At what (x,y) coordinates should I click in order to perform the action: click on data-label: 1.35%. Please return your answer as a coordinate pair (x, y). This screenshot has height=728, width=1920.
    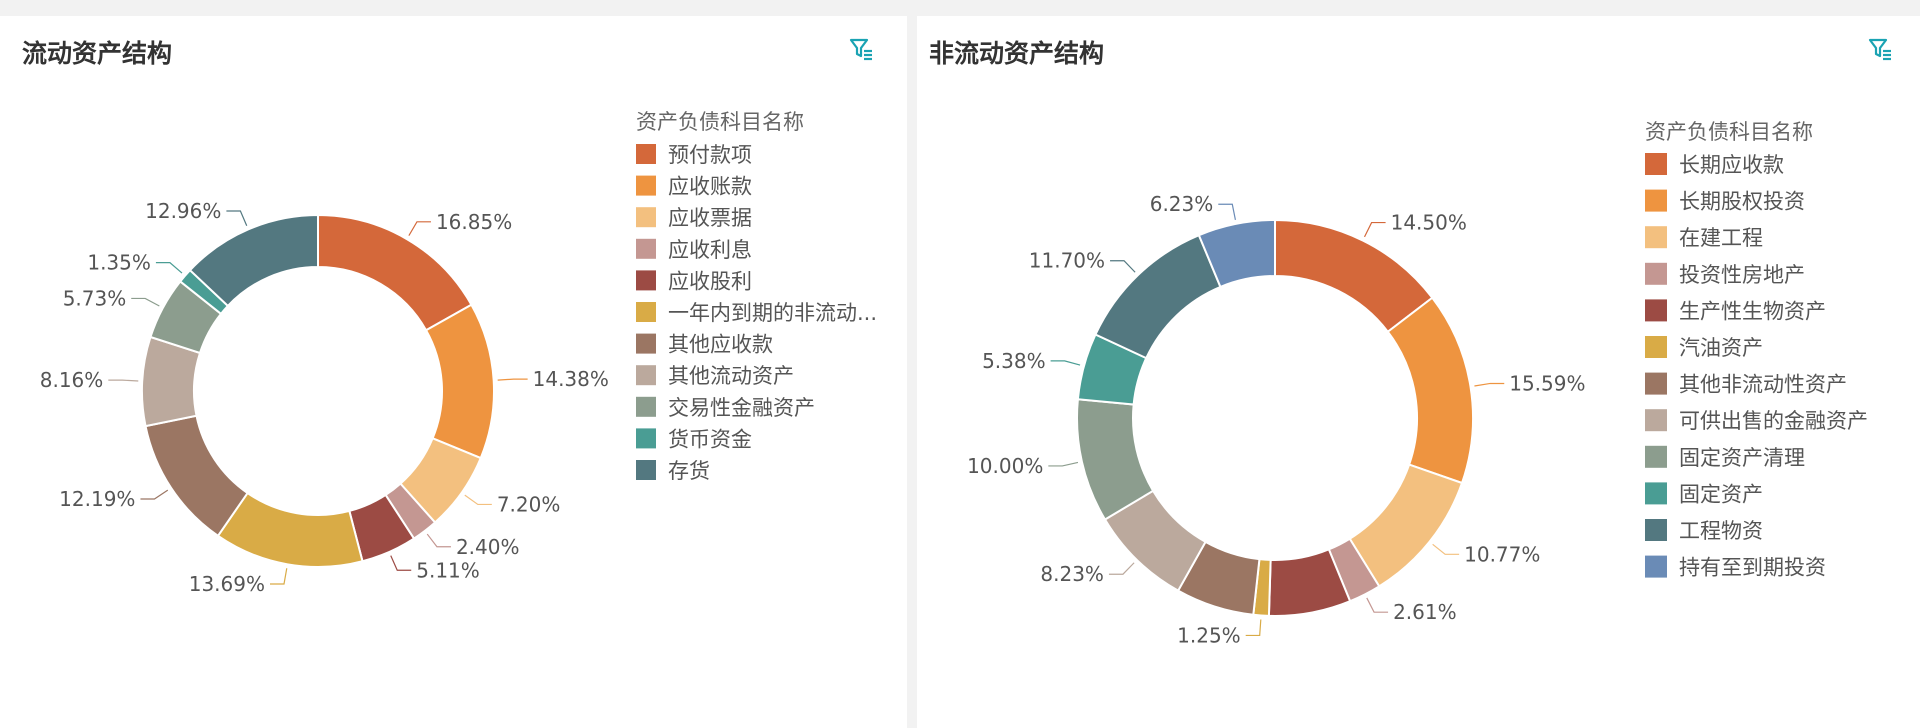
    Looking at the image, I should click on (119, 263).